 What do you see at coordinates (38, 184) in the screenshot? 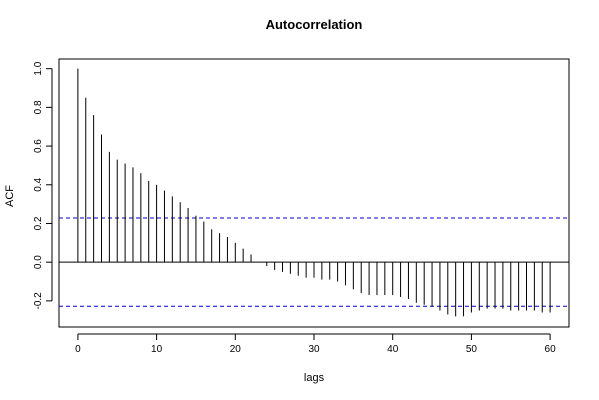
I see `y-tick-label: 0.4` at bounding box center [38, 184].